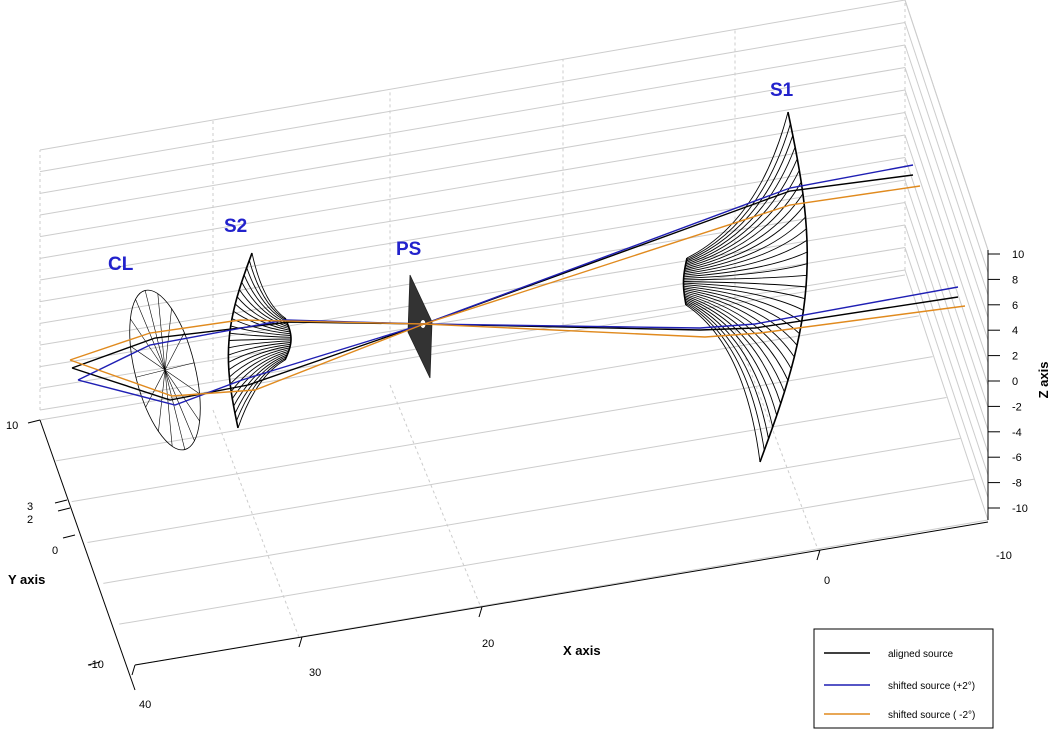 The width and height of the screenshot is (1055, 736). I want to click on z-tick-label: -6, so click(1017, 458).